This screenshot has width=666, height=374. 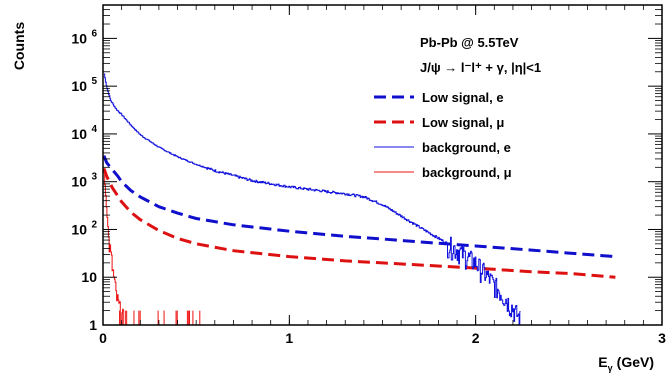 What do you see at coordinates (469, 42) in the screenshot?
I see `annotation-collision: Pb-Pb @ 5.5TeV` at bounding box center [469, 42].